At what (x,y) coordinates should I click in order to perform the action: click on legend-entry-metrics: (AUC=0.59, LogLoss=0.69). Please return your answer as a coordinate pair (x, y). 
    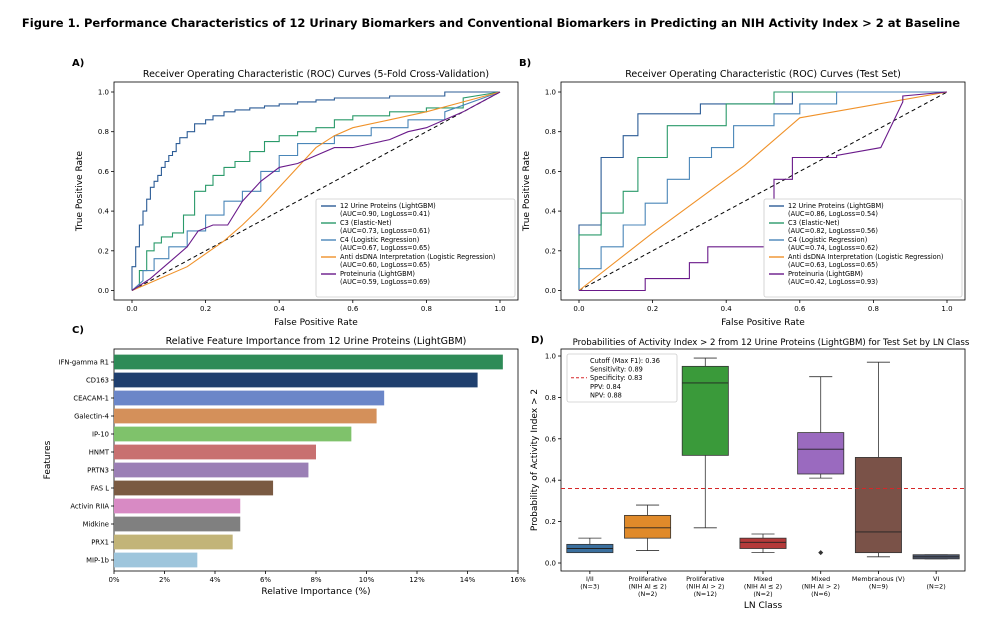
    Looking at the image, I should click on (385, 282).